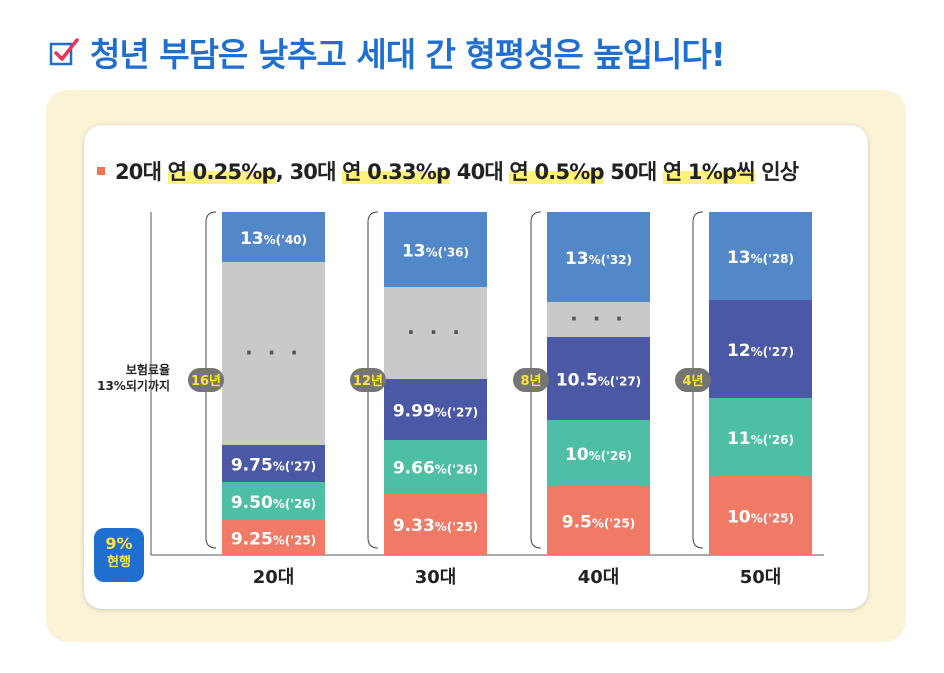 The height and width of the screenshot is (673, 944). Describe the element at coordinates (598, 381) in the screenshot. I see `segment-value-label: 10.5%('27)` at that location.